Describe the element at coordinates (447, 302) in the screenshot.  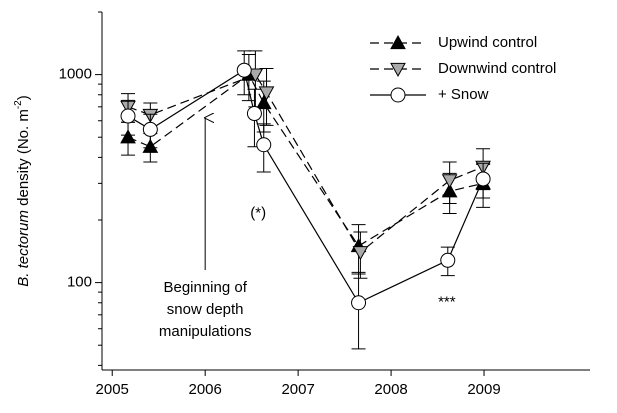
I see `annotation-text: ***` at that location.